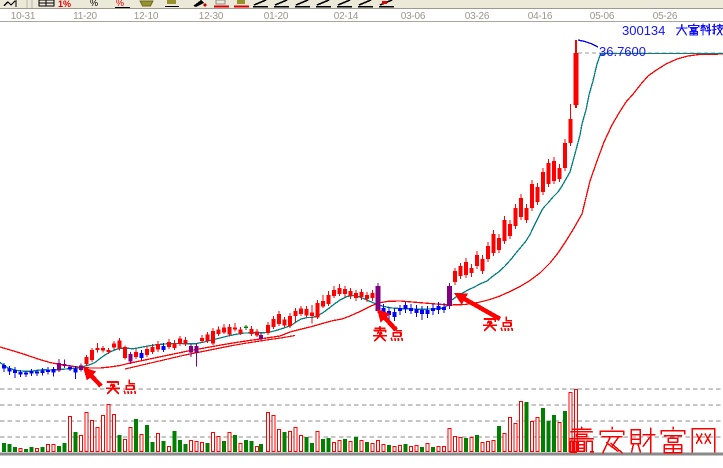 This screenshot has width=723, height=468. Describe the element at coordinates (85, 16) in the screenshot. I see `svg-text: 11-20` at that location.